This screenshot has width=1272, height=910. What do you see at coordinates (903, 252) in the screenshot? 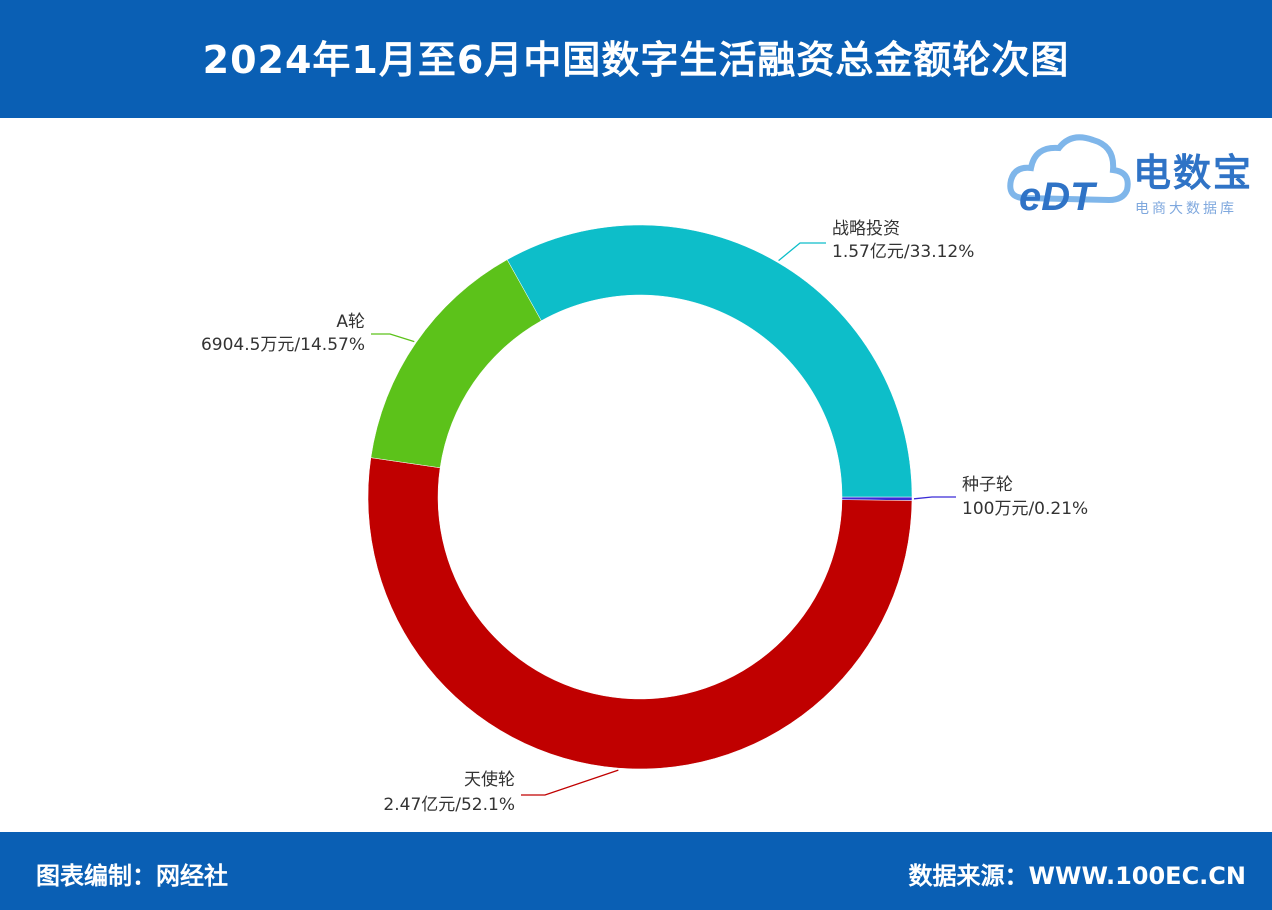
I see `slice-value-label-4: 1.57亿元/33.12%` at bounding box center [903, 252].